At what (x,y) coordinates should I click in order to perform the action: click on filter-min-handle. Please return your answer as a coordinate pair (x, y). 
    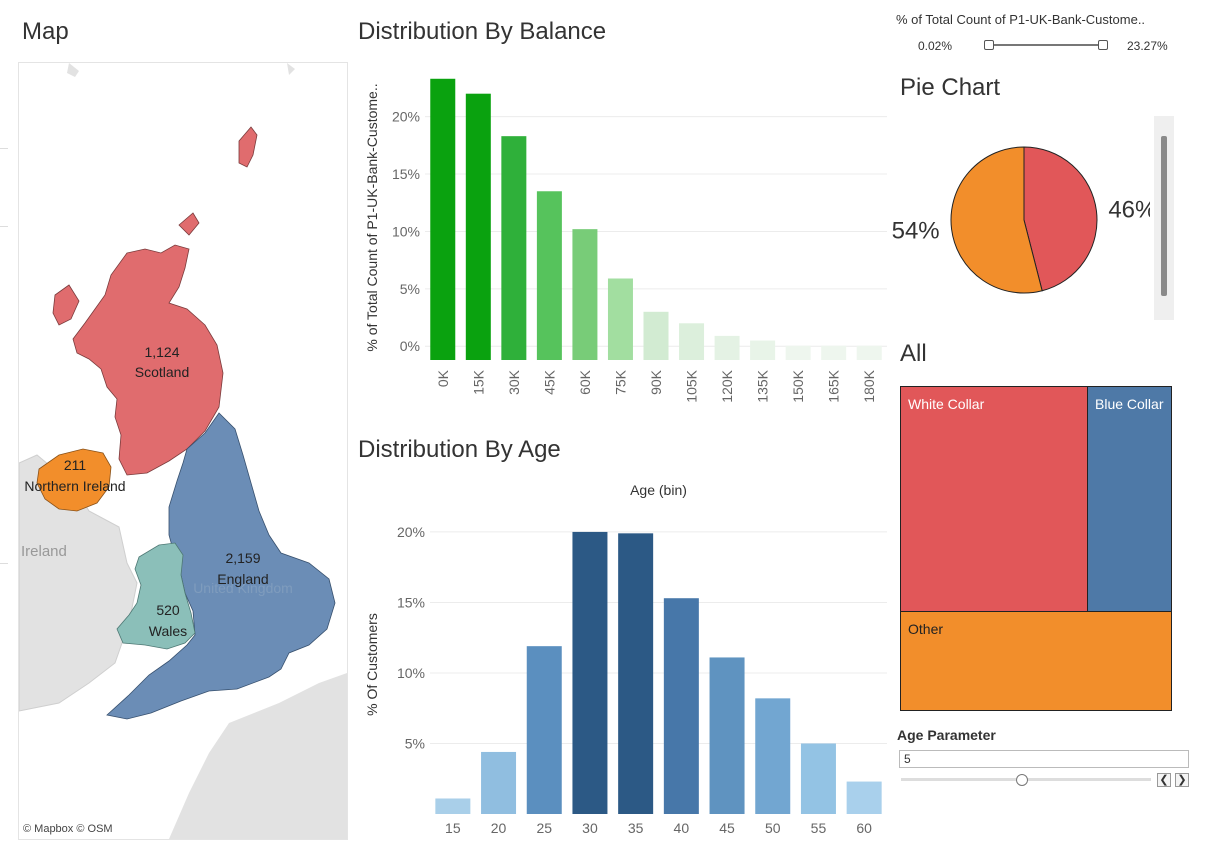
    Looking at the image, I should click on (989, 45).